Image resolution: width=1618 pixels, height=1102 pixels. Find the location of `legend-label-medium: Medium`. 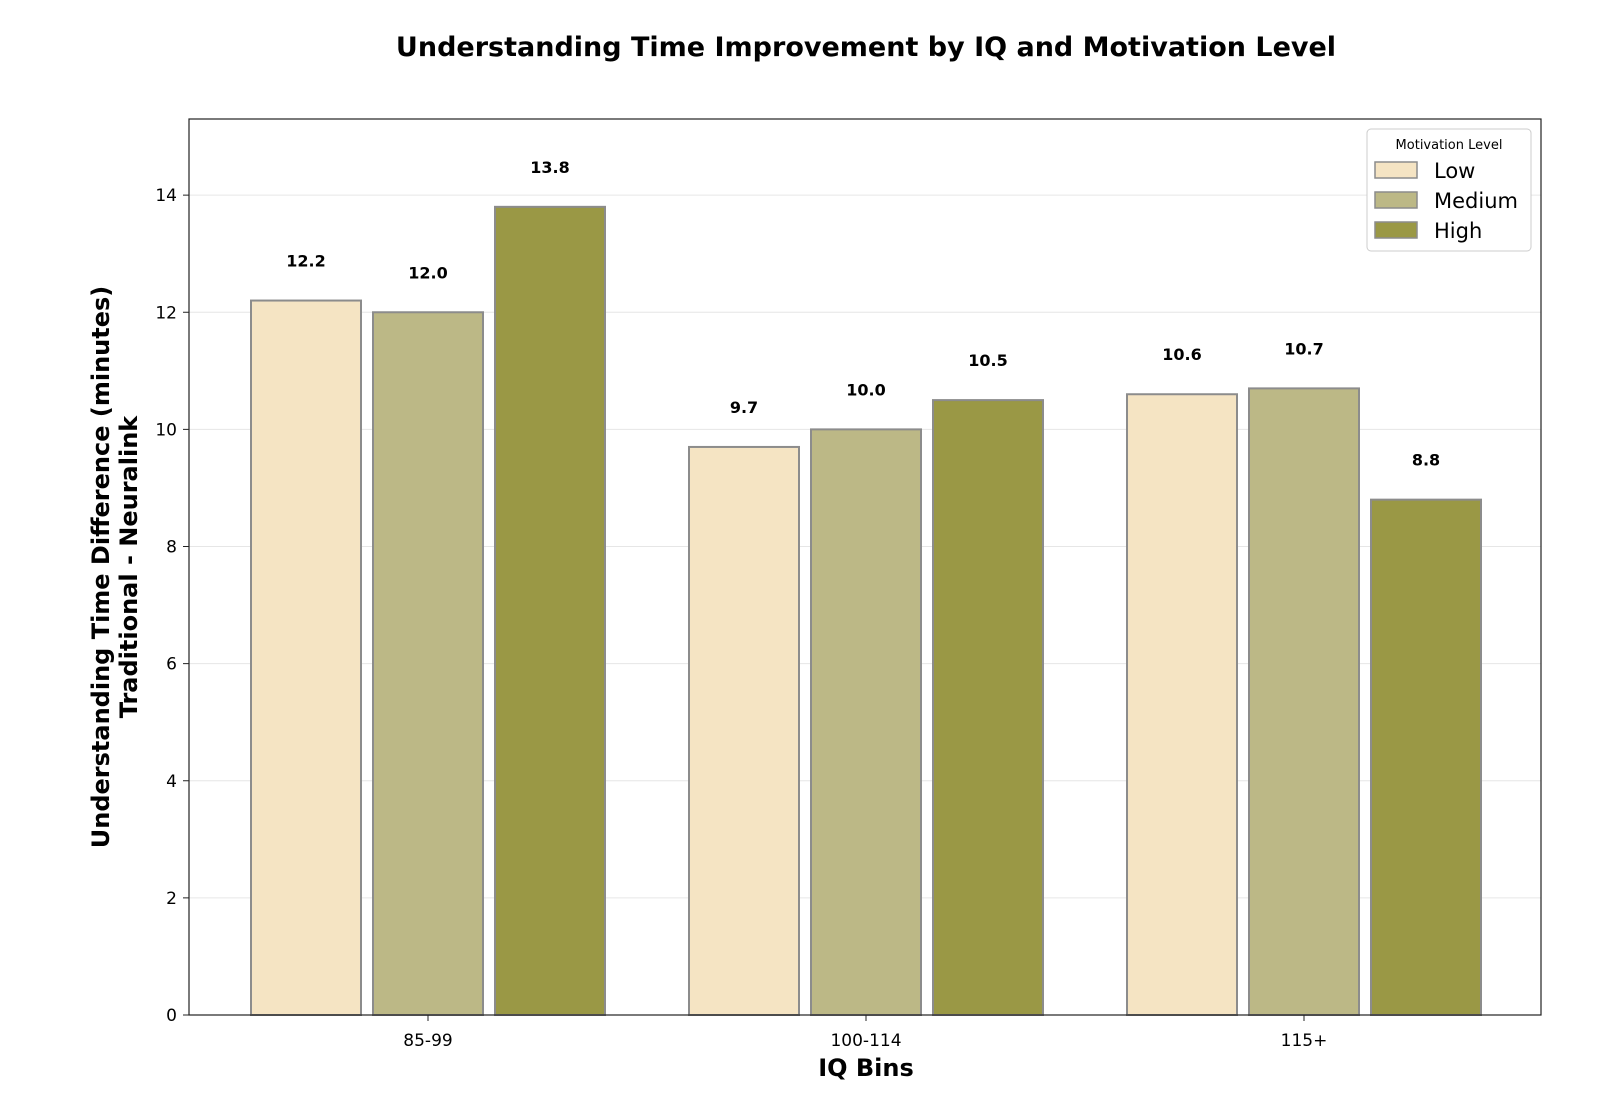

legend-label-medium: Medium is located at coordinates (1476, 201).